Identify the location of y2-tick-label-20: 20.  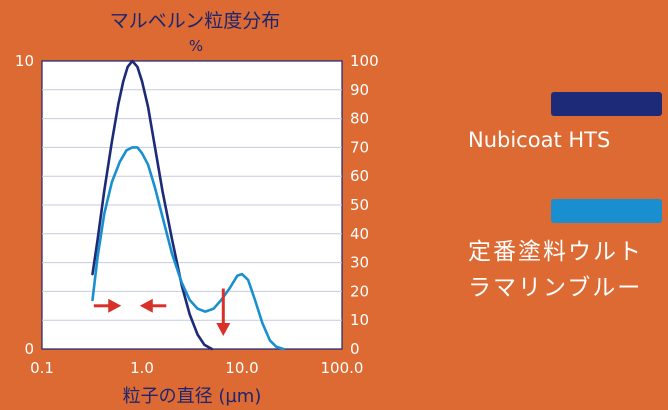
(359, 291).